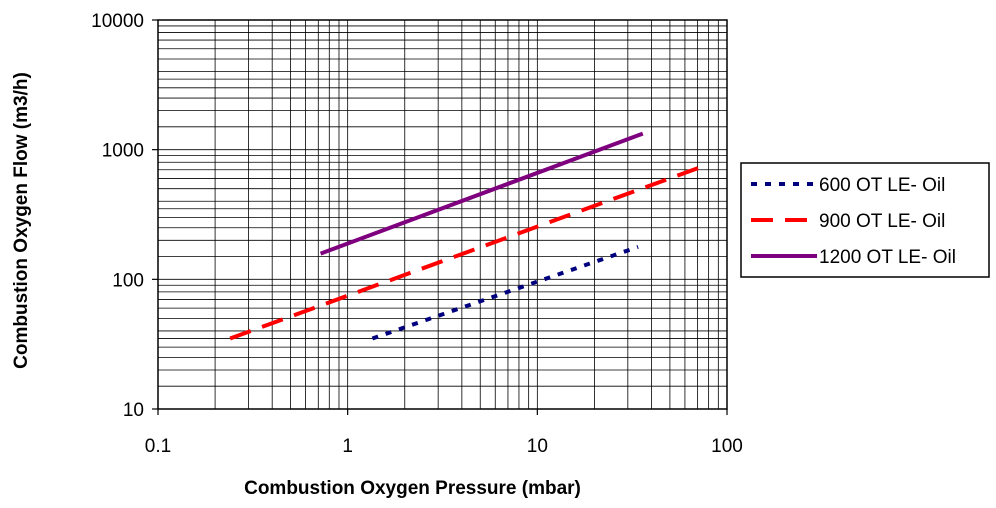  What do you see at coordinates (537, 446) in the screenshot?
I see `x-tick-label: 10` at bounding box center [537, 446].